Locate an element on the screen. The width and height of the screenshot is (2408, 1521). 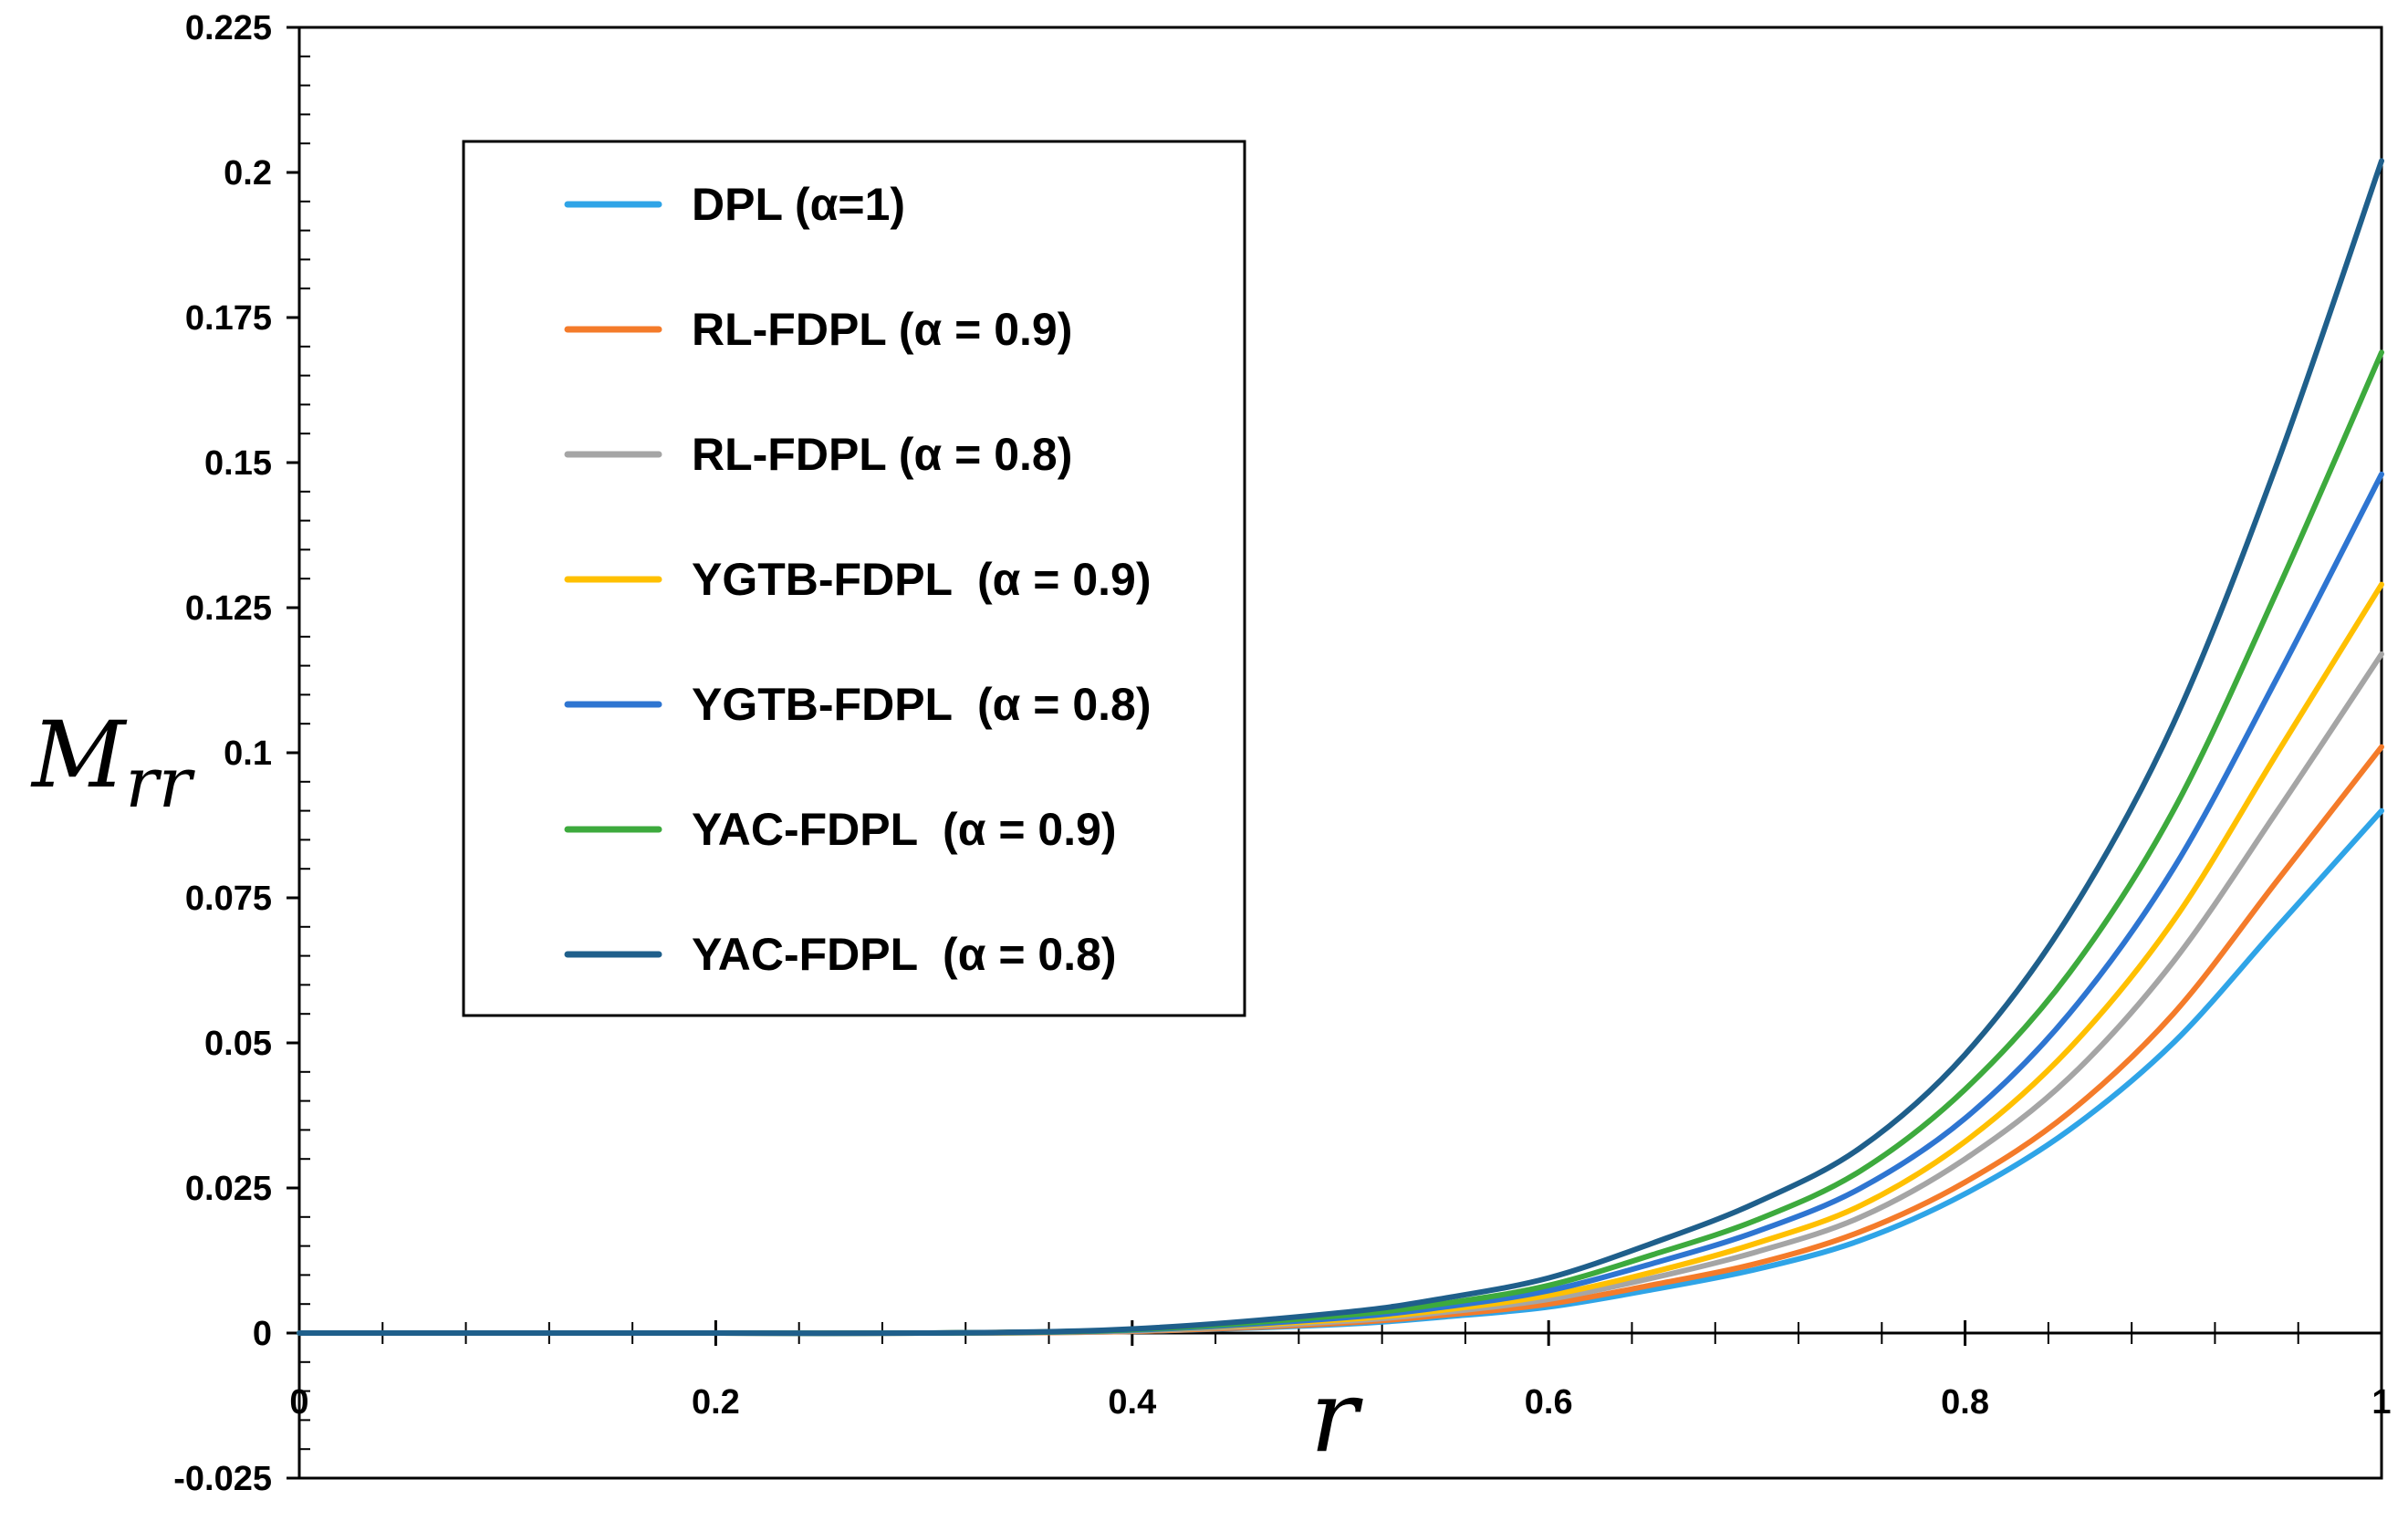
y-axis-title: Mrr is located at coordinates (113, 762).